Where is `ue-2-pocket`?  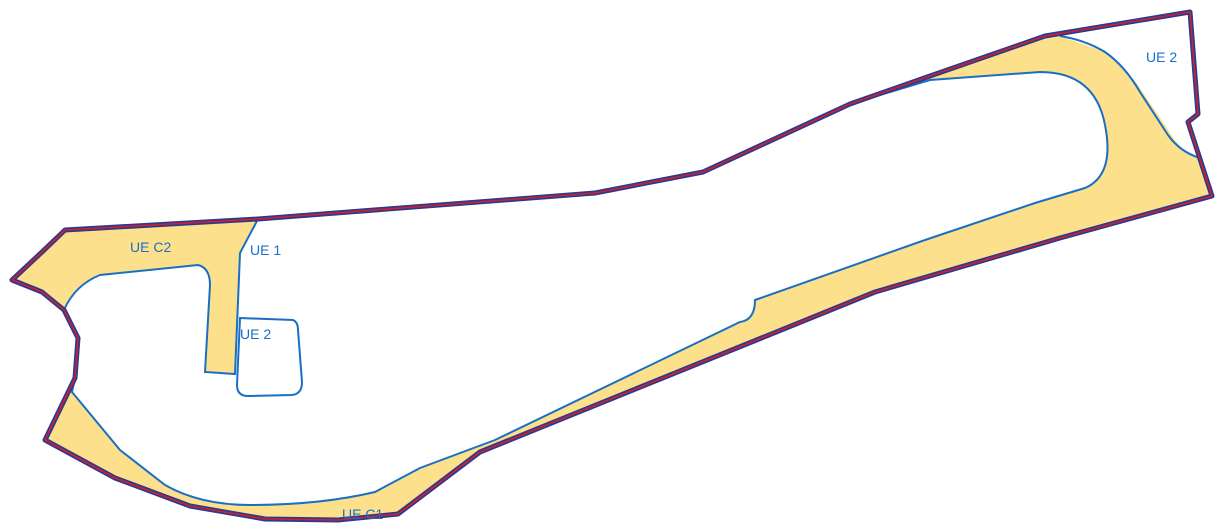
ue-2-pocket is located at coordinates (269, 357).